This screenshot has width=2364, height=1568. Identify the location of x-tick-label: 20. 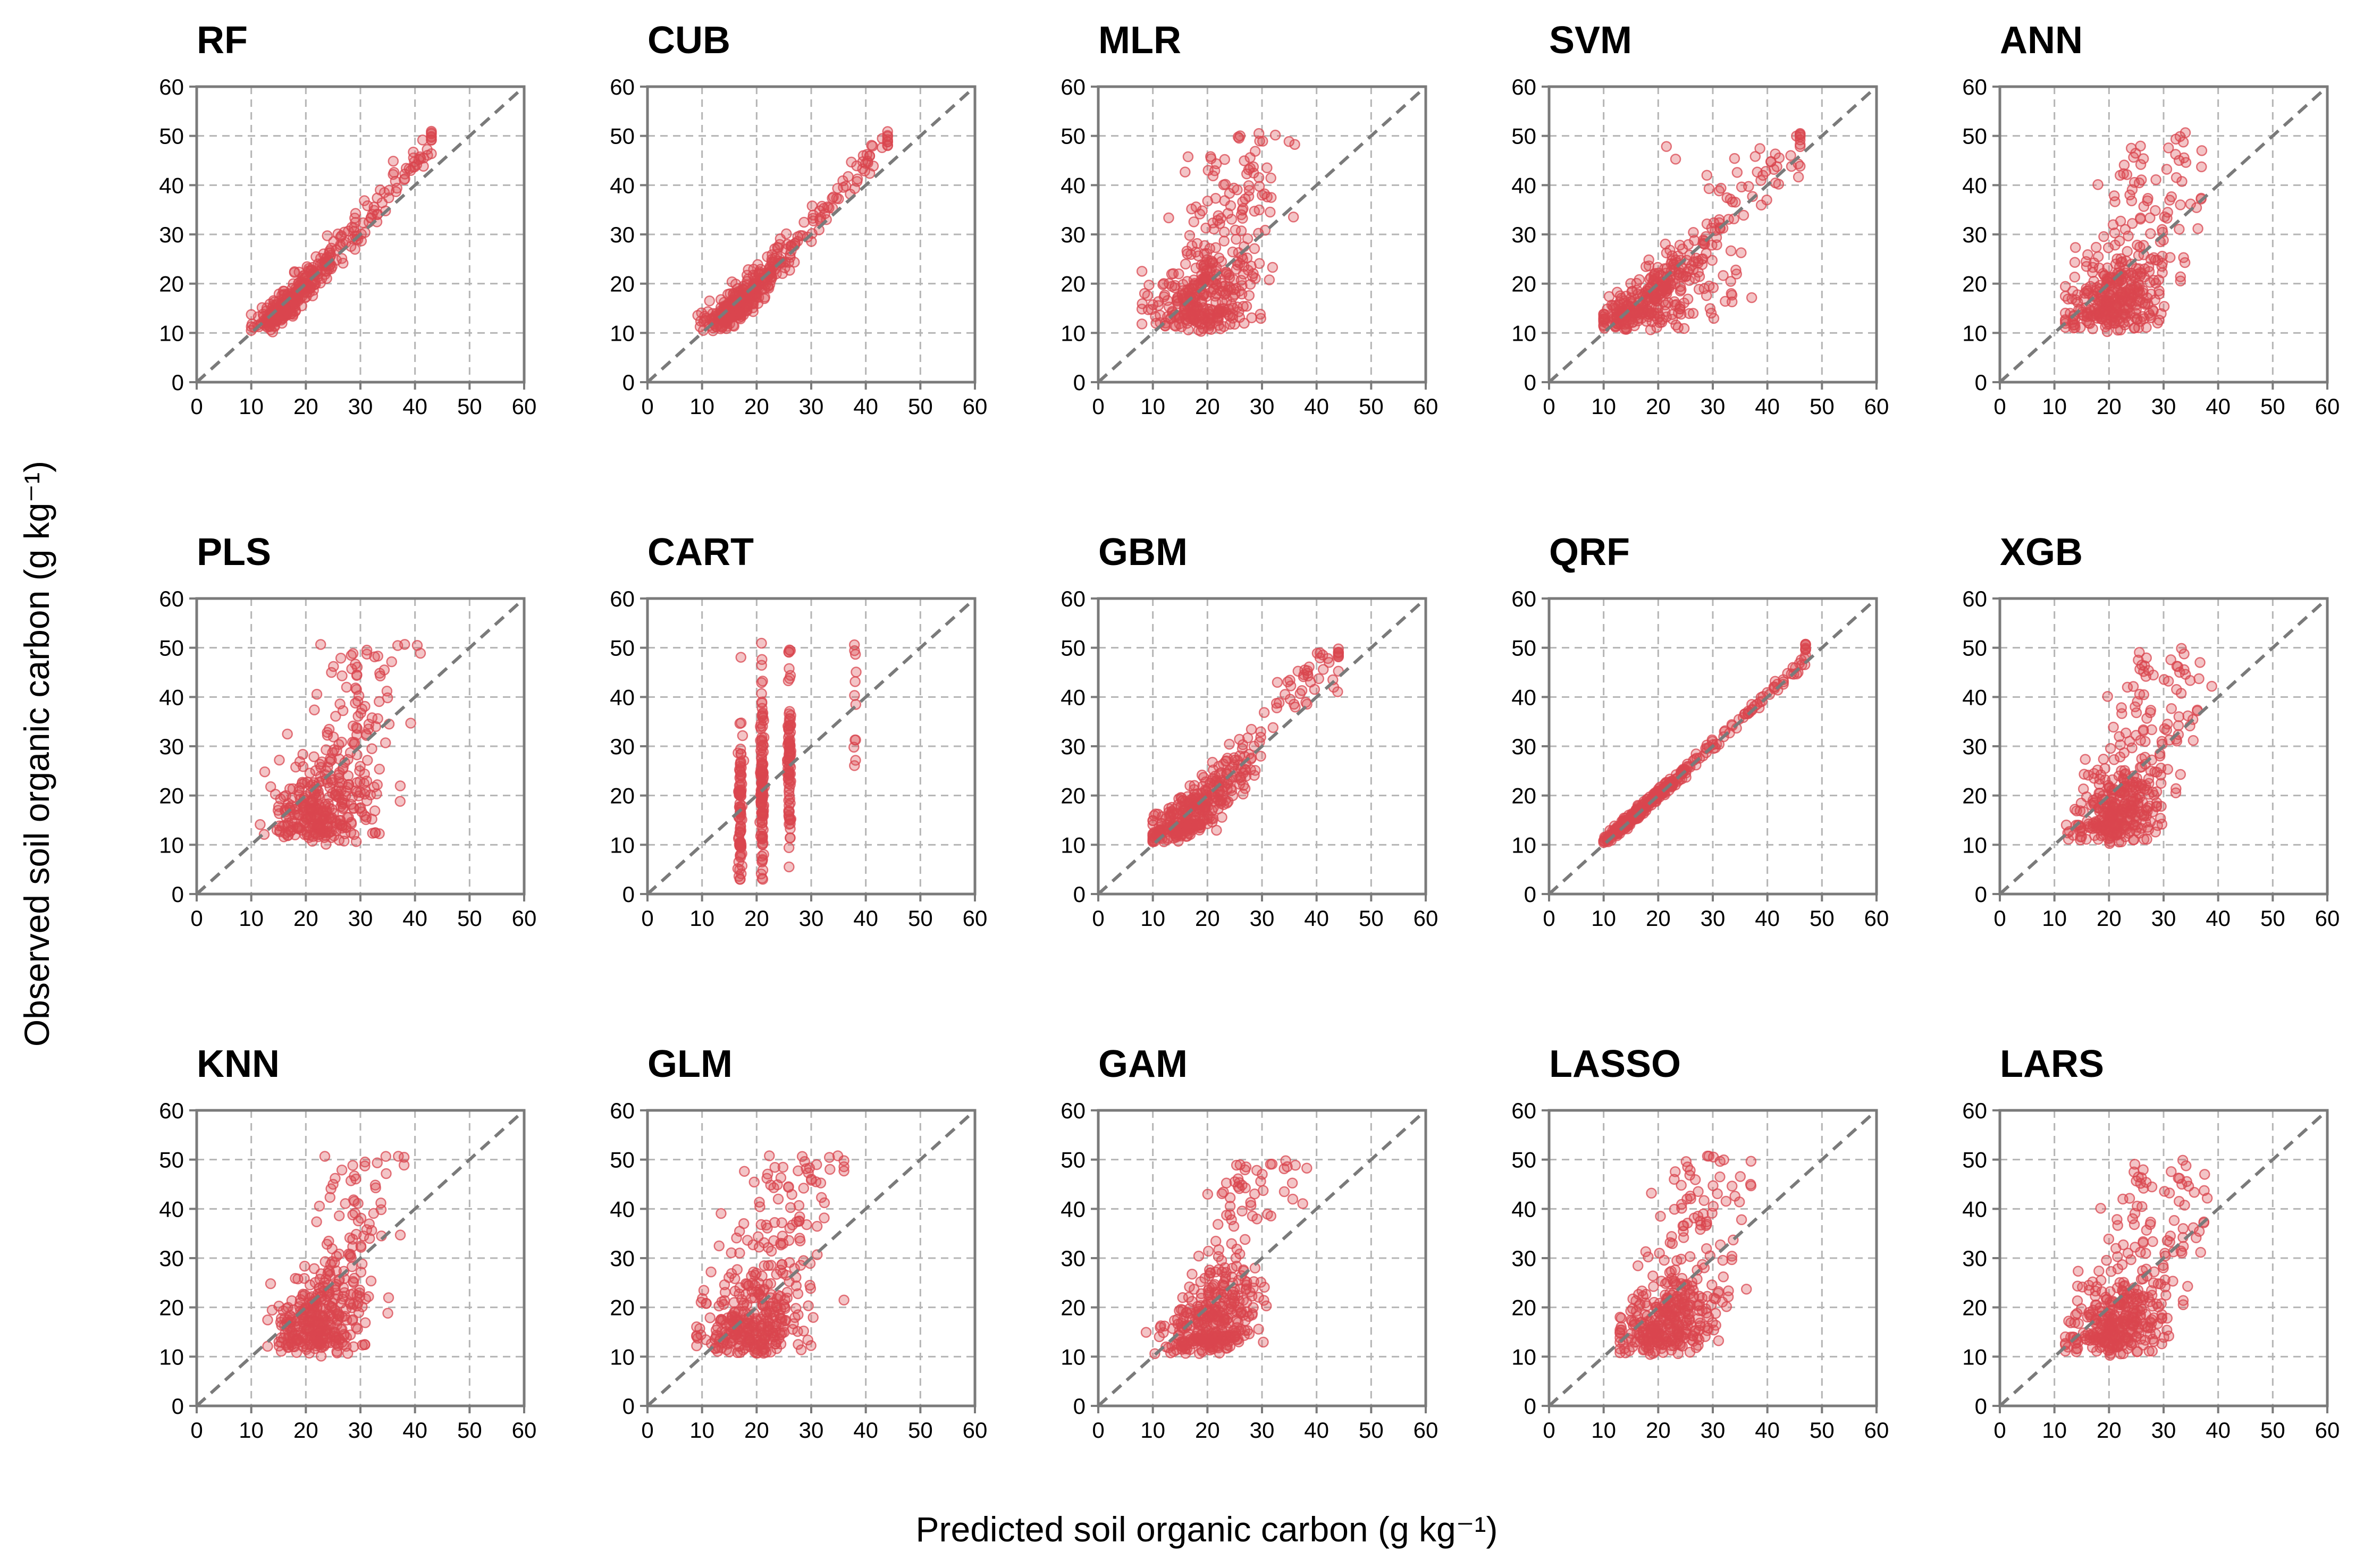
(1207, 918).